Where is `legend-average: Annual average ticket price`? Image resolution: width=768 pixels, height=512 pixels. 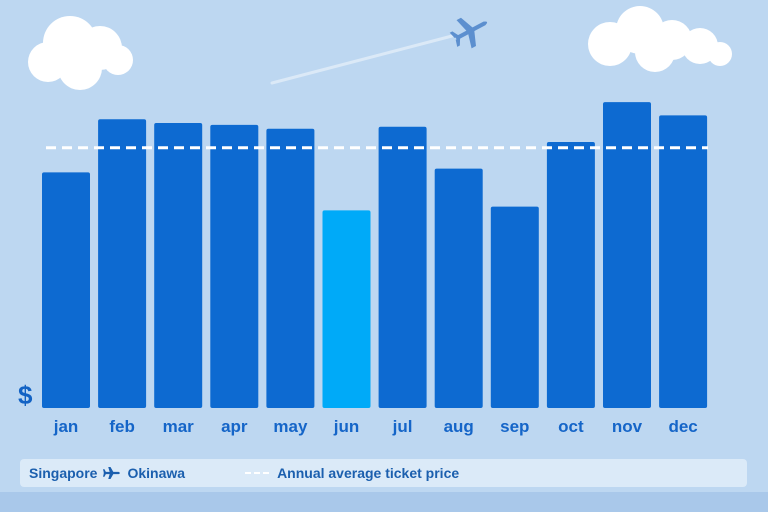 legend-average: Annual average ticket price is located at coordinates (352, 473).